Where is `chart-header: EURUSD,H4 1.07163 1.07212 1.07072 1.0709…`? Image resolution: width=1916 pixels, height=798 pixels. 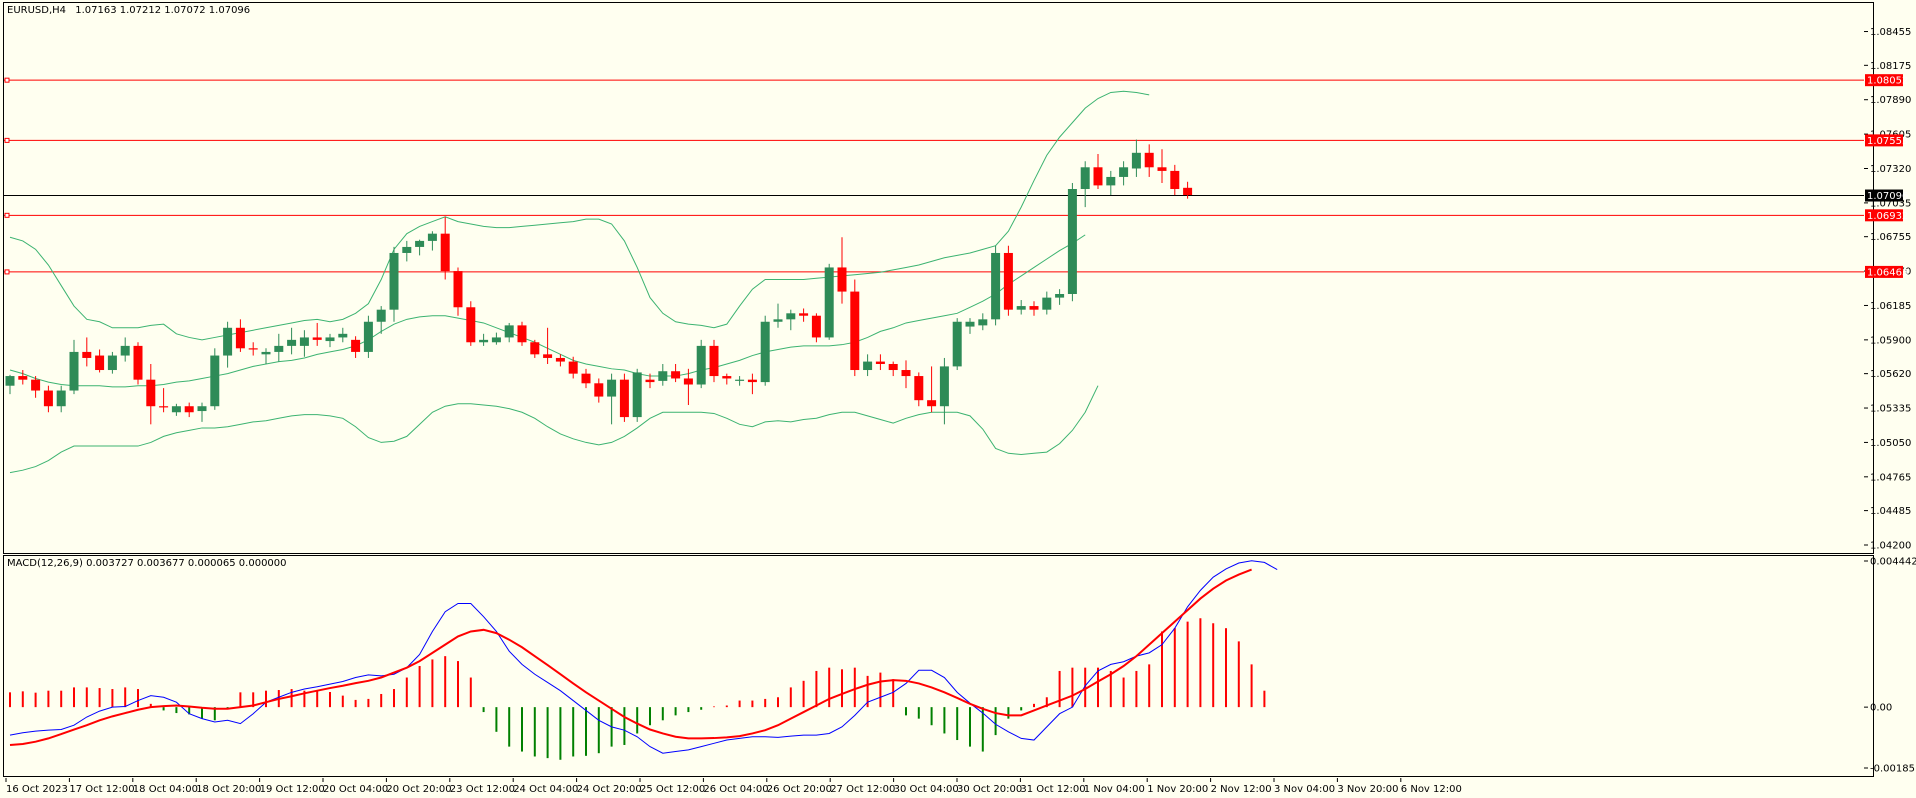 chart-header: EURUSD,H4 1.07163 1.07212 1.07072 1.0709… is located at coordinates (128, 10).